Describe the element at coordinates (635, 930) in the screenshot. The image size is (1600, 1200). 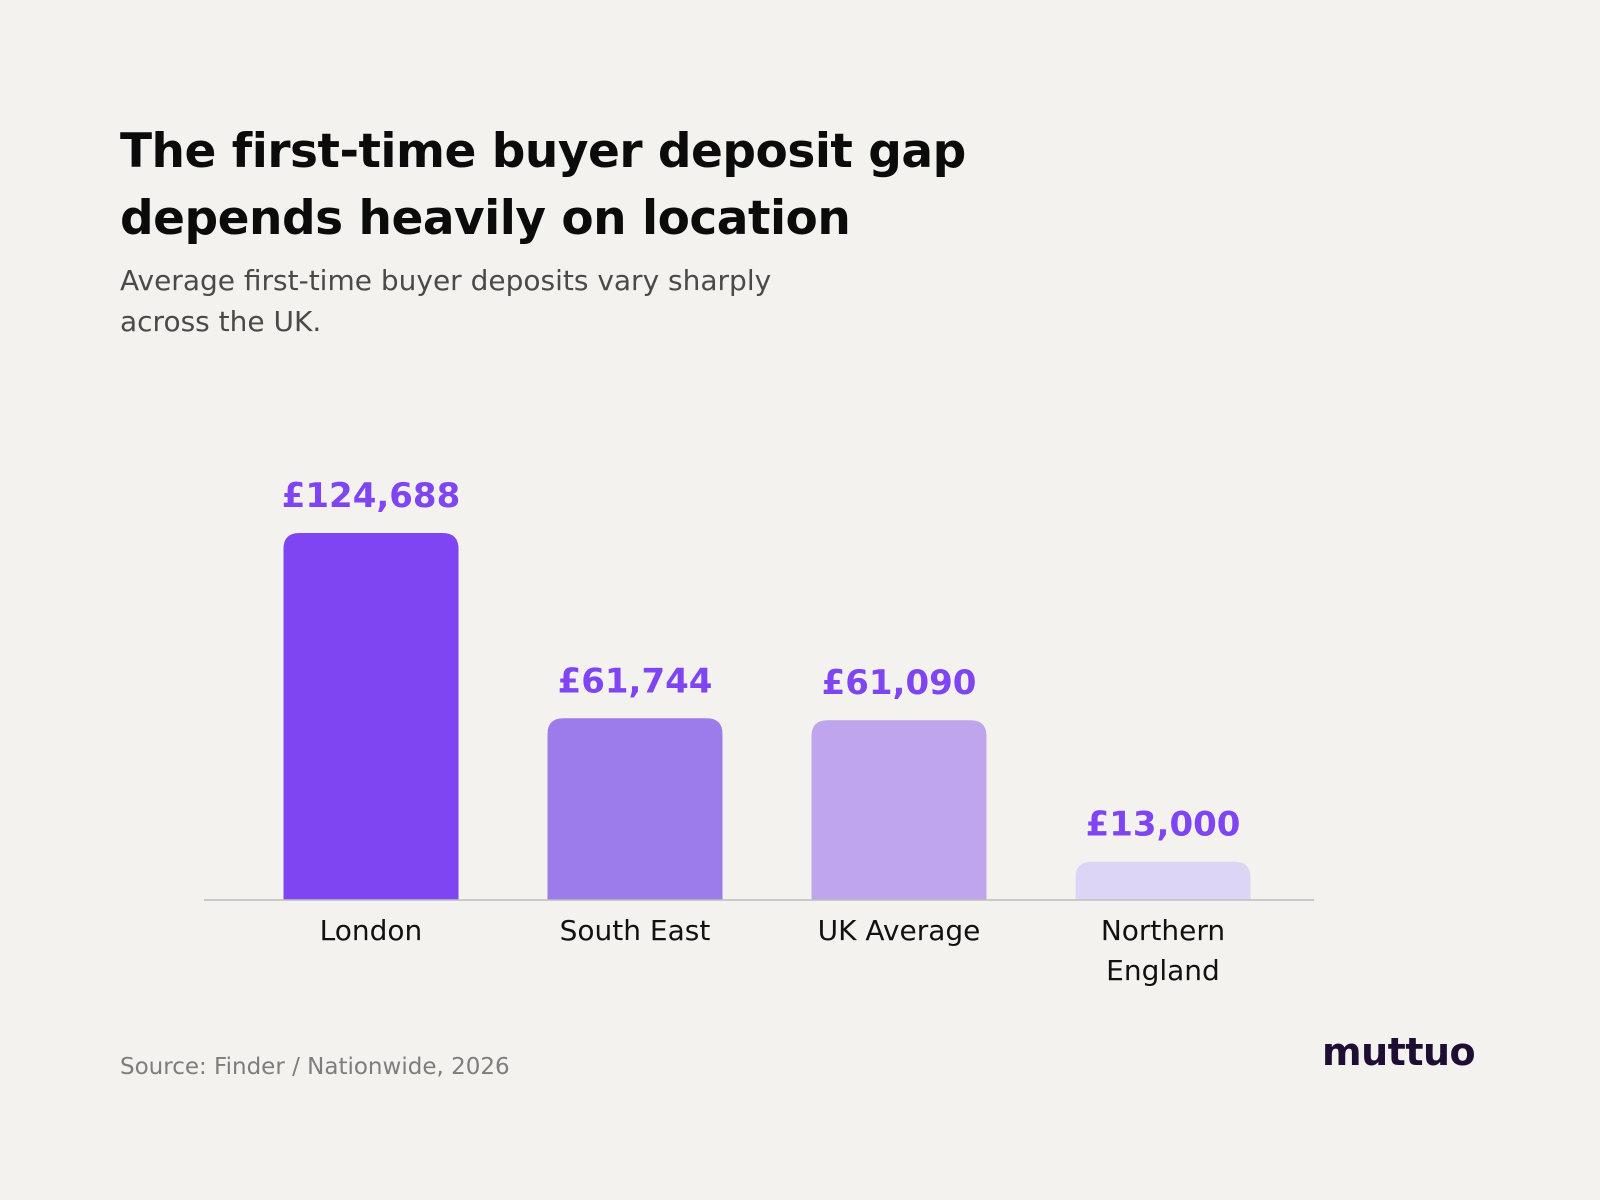
I see `category-label: South East` at that location.